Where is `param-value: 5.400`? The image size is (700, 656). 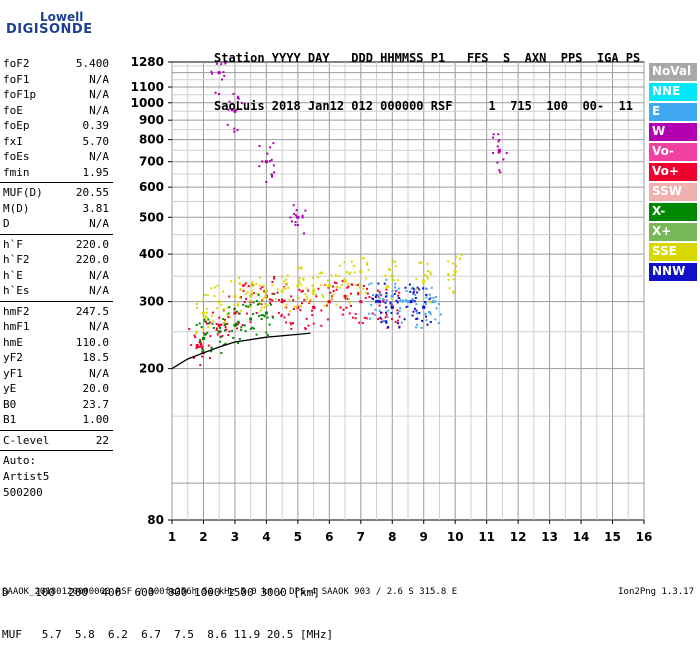 param-value: 5.400 is located at coordinates (92, 63).